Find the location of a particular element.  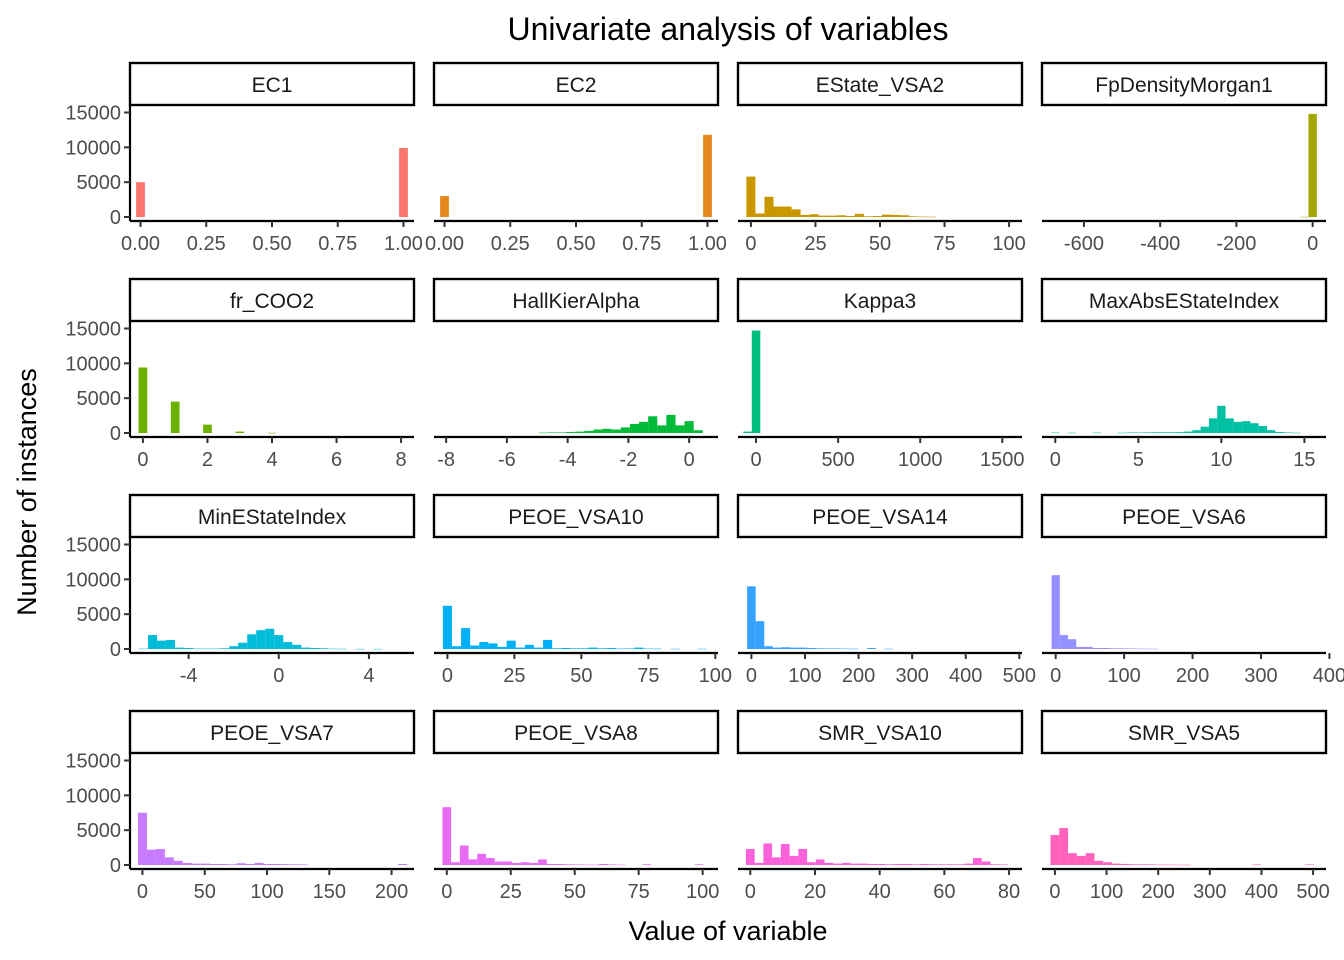

x-tick-label: 500 is located at coordinates (1312, 892).